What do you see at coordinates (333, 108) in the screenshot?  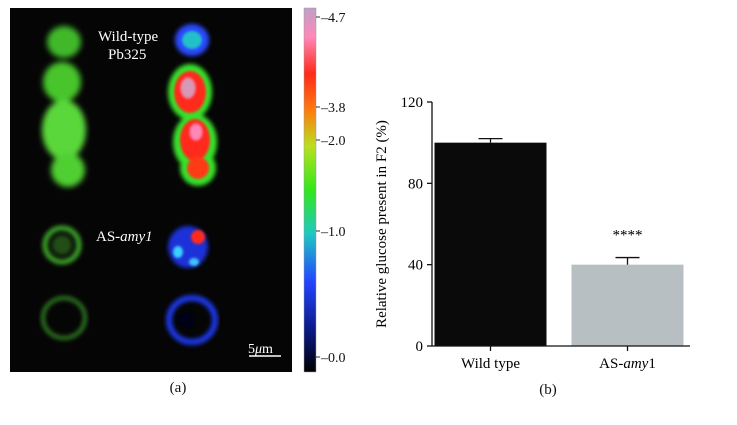 I see `colorbar-tick-label: –3.8` at bounding box center [333, 108].